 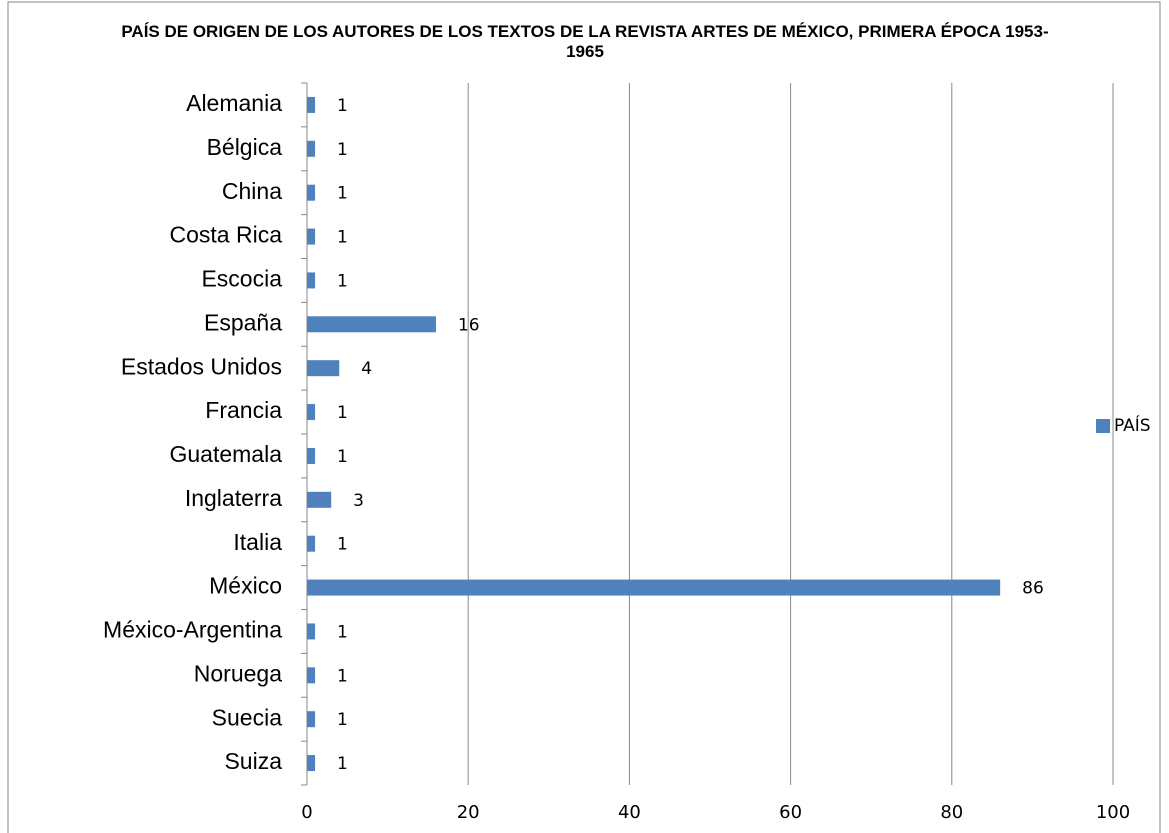 I want to click on y-tick-label: Bélgica, so click(x=245, y=147).